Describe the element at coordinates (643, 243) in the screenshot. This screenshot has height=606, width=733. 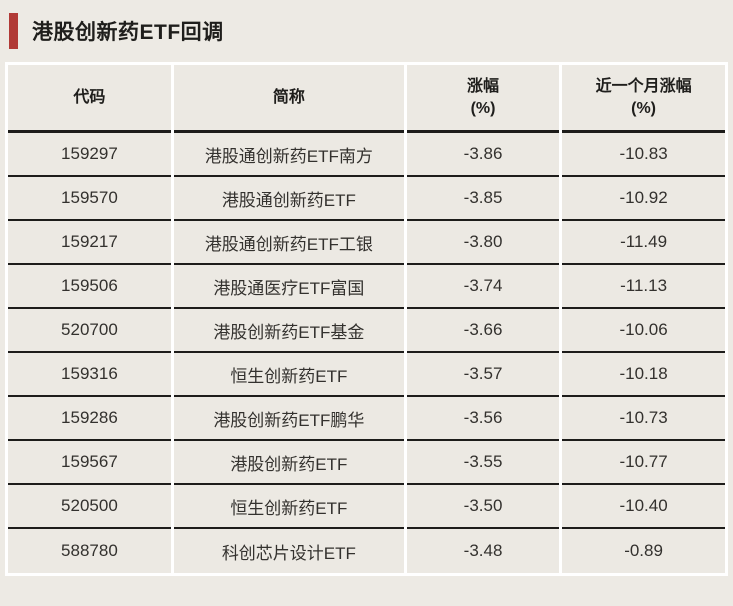
I see `cell-month-change-pct: -11.49` at that location.